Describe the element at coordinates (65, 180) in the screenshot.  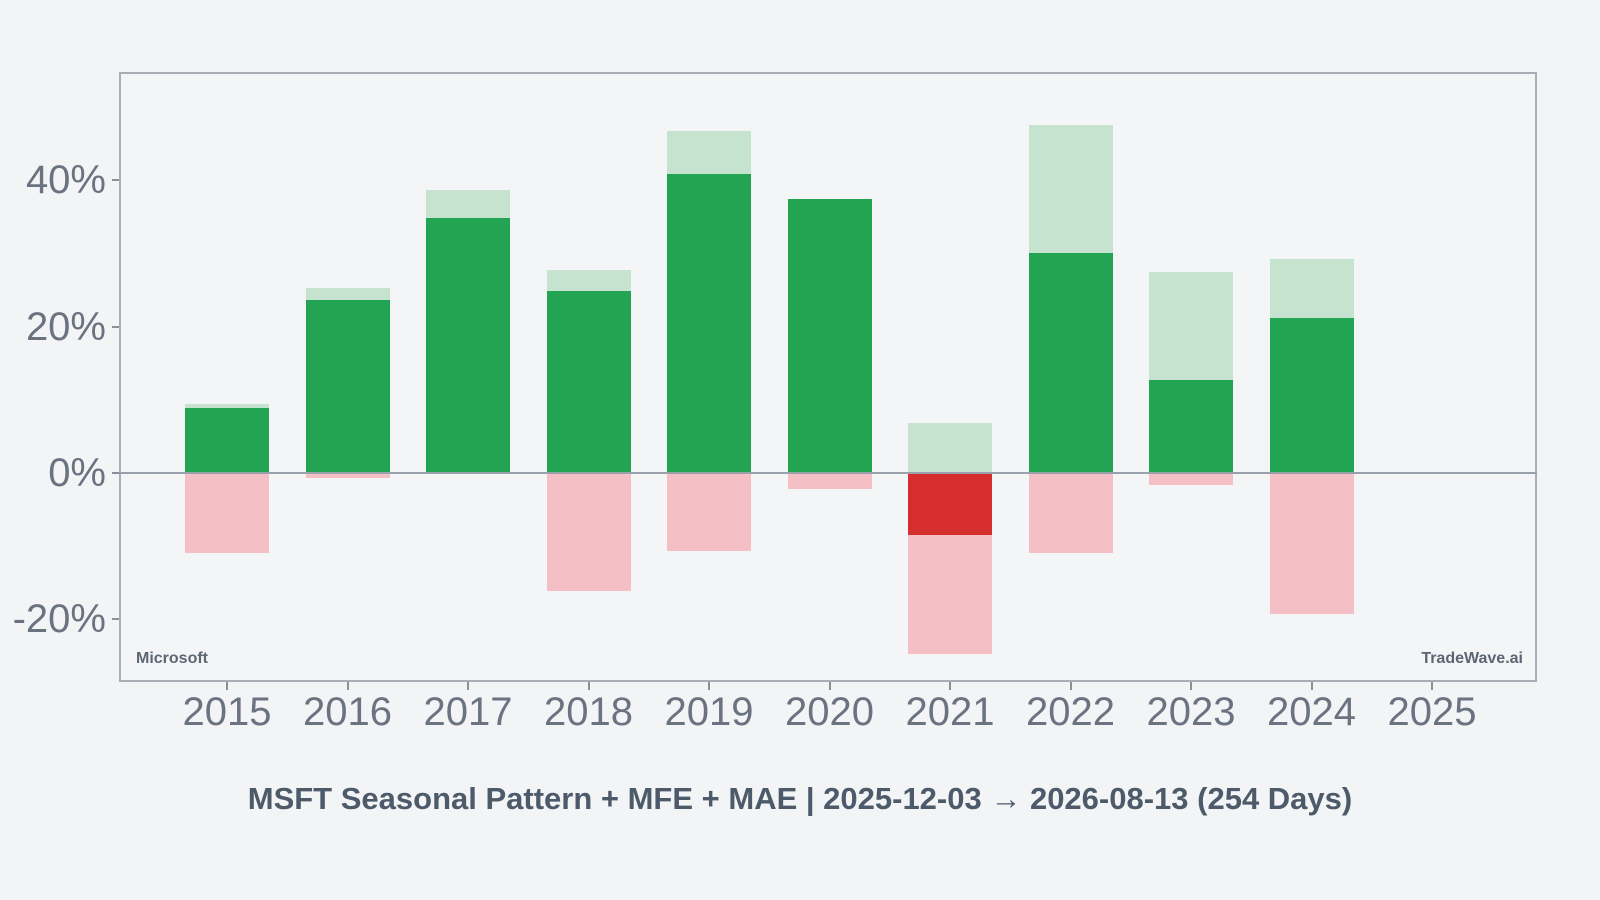
I see `y-tick-label: 40%` at that location.